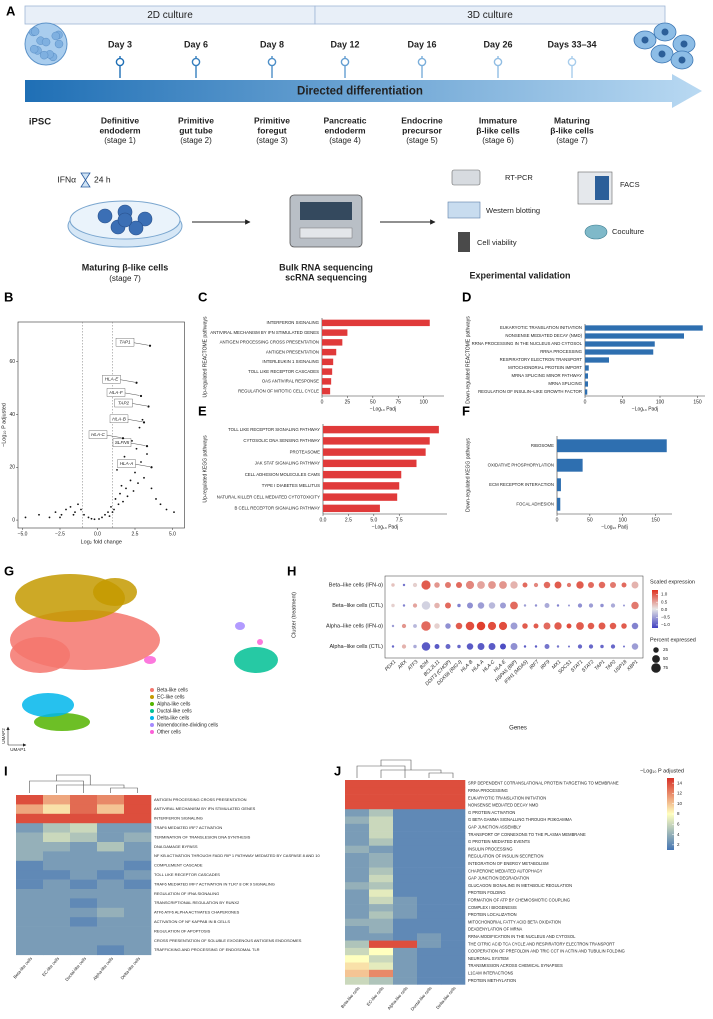  Describe the element at coordinates (571, 44) in the screenshot. I see `day-label: Days 33–34` at that location.